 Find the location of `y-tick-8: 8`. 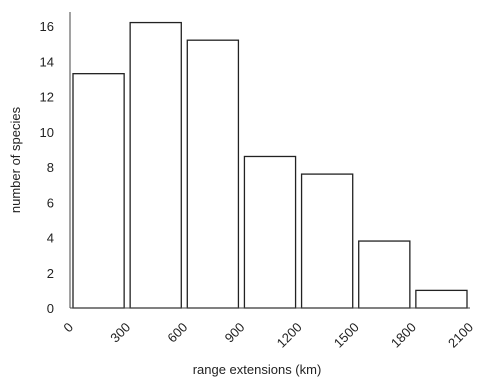

y-tick-8: 8 is located at coordinates (50, 167).